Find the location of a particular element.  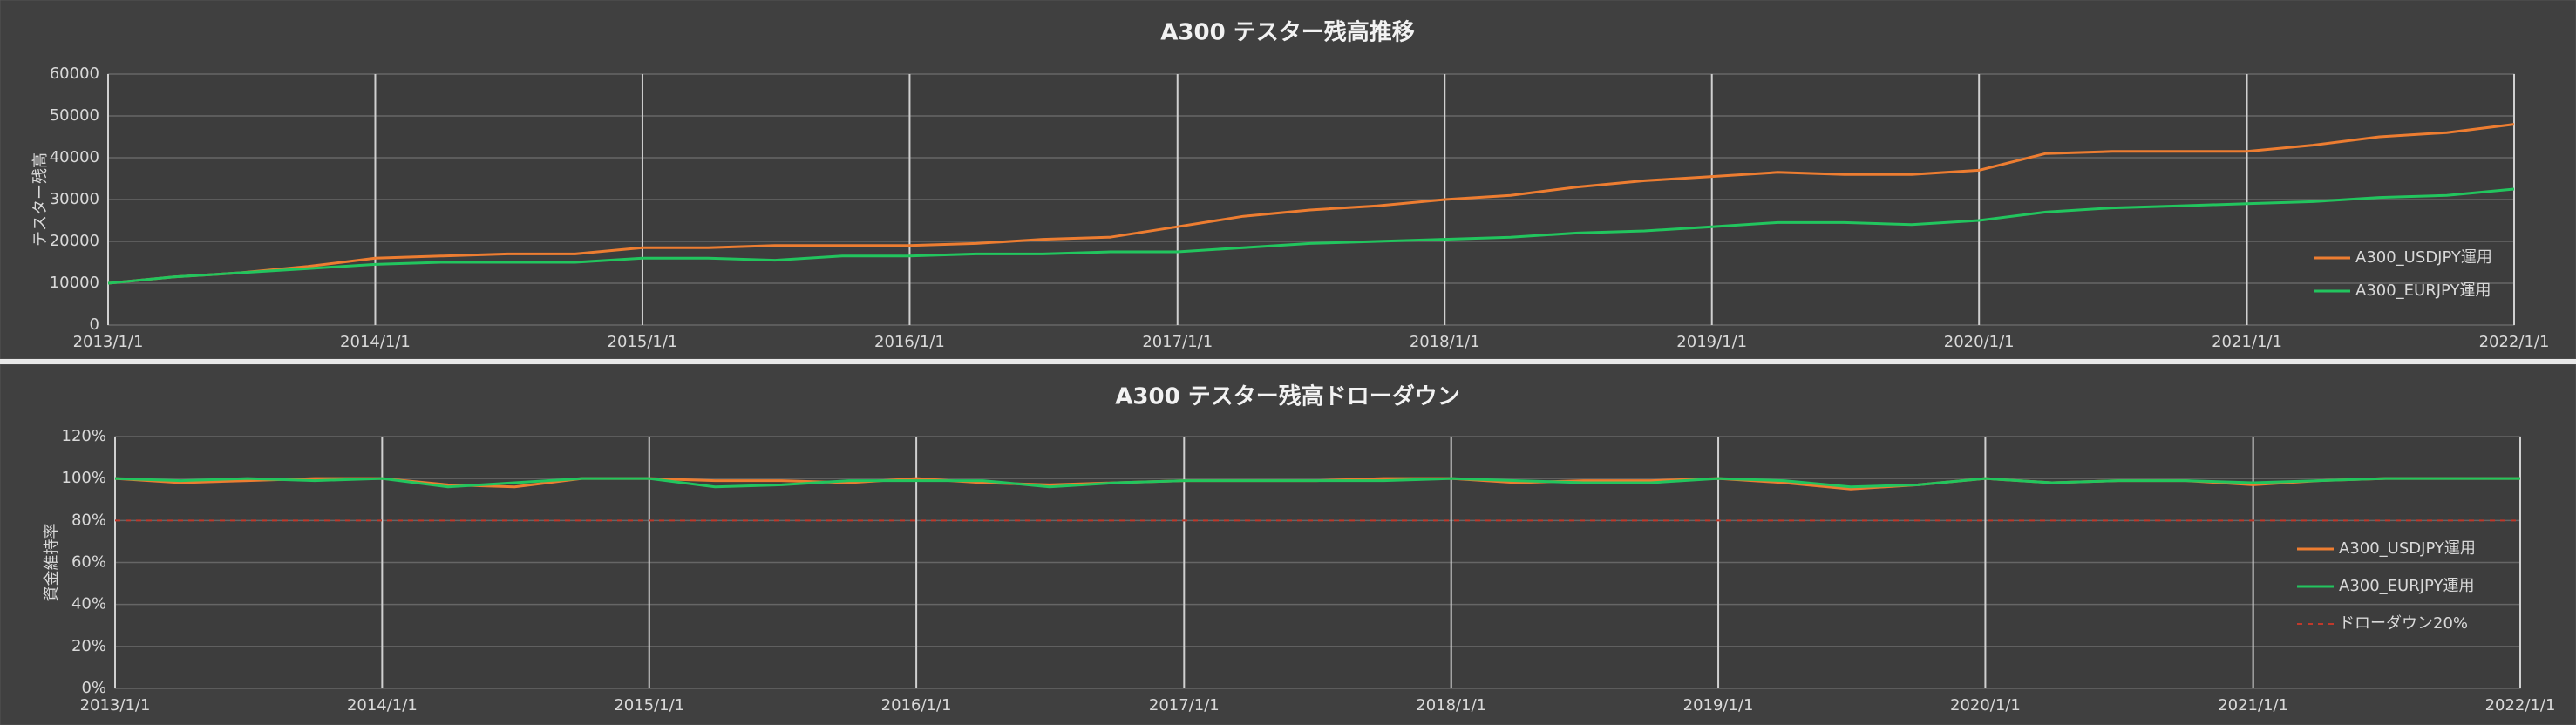

y-tick-label: 100% is located at coordinates (84, 478).